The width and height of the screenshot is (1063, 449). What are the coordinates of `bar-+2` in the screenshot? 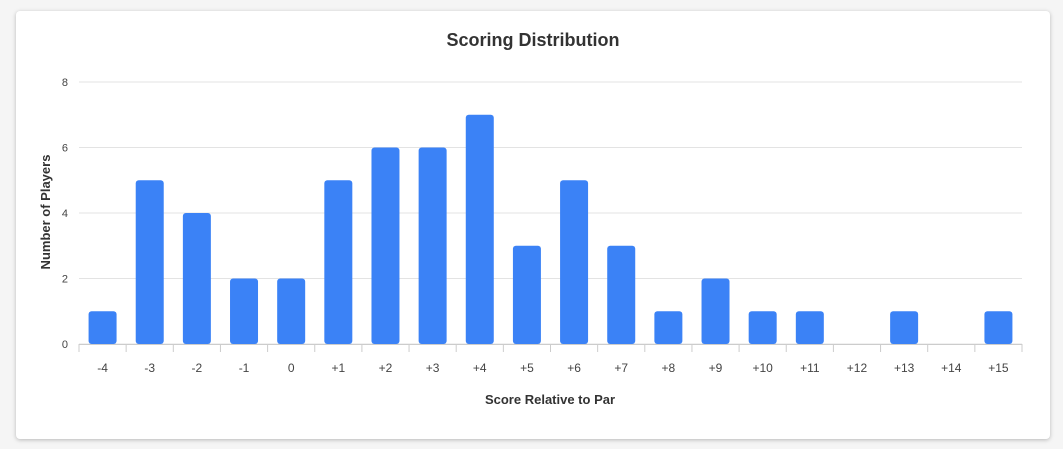 It's located at (385, 246).